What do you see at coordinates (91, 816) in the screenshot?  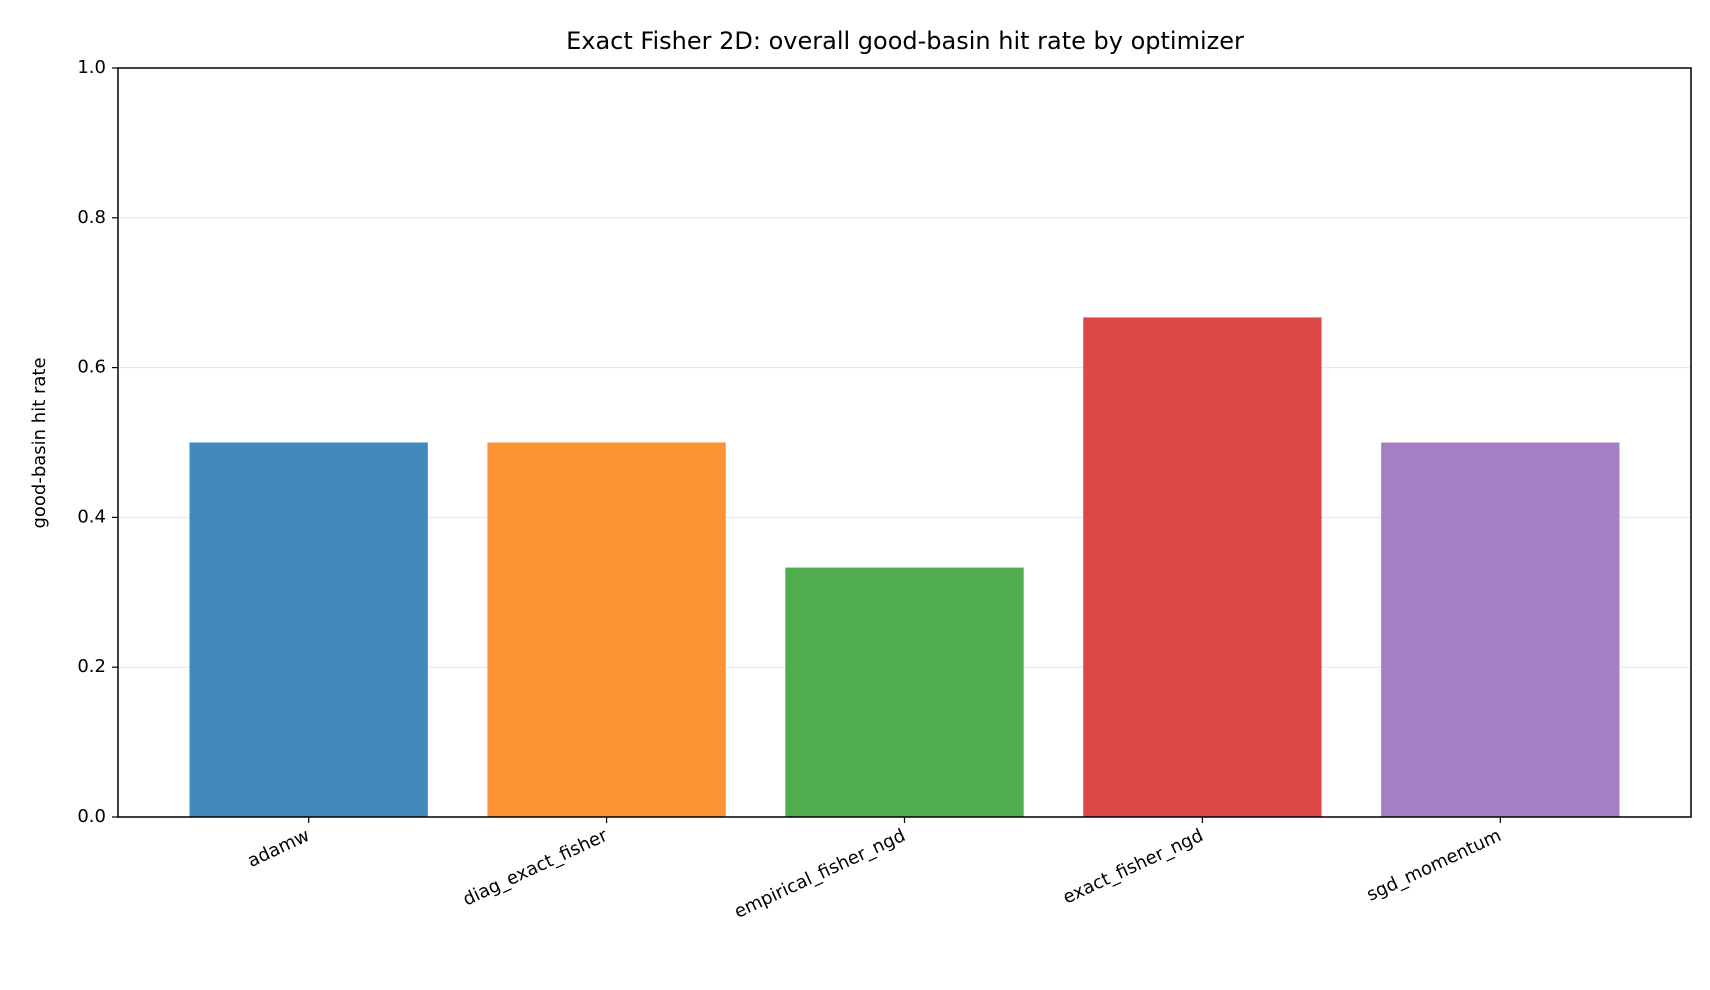 I see `y-tick-label: 0.0` at bounding box center [91, 816].